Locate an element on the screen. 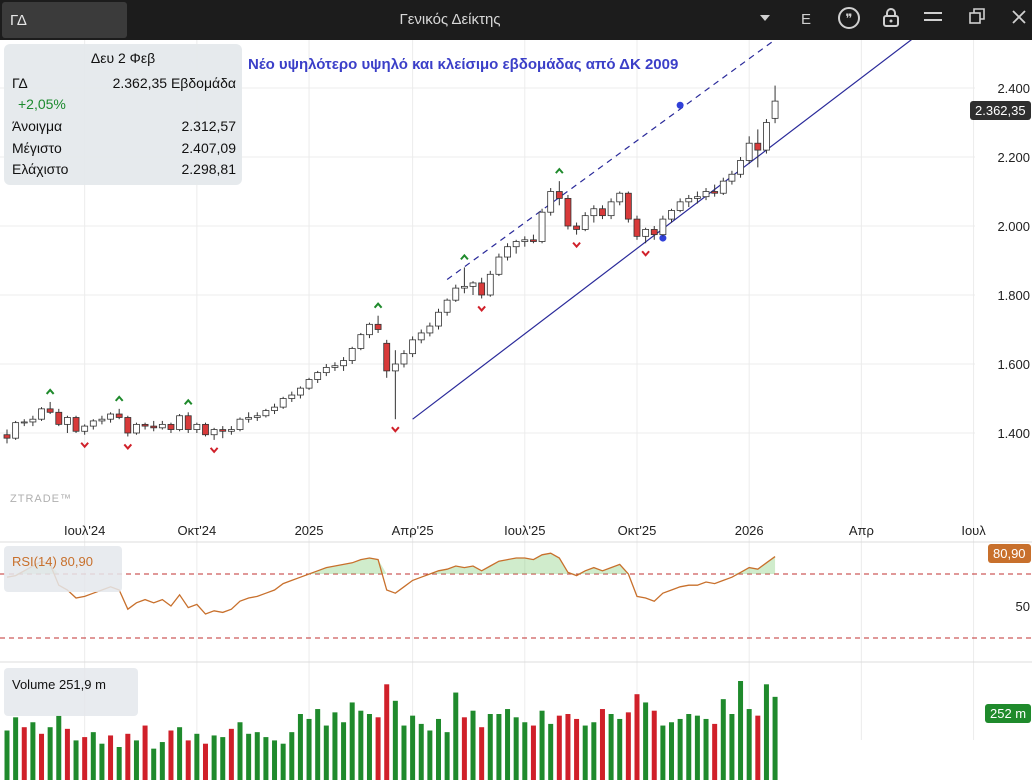 The image size is (1032, 780). info-high-value: 2.407,09 is located at coordinates (209, 148).